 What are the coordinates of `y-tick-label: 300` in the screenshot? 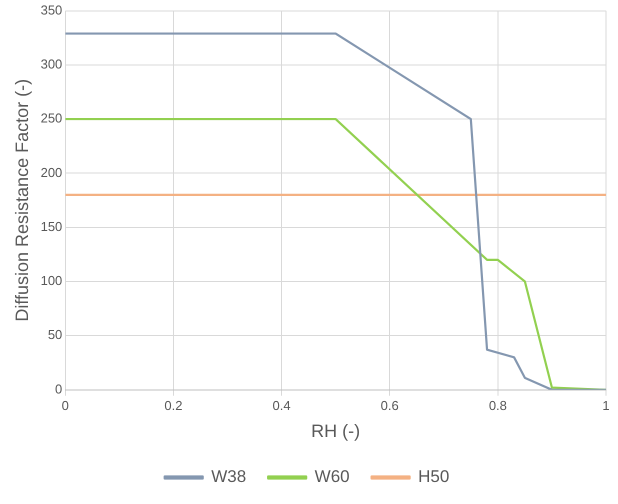 It's located at (51, 64).